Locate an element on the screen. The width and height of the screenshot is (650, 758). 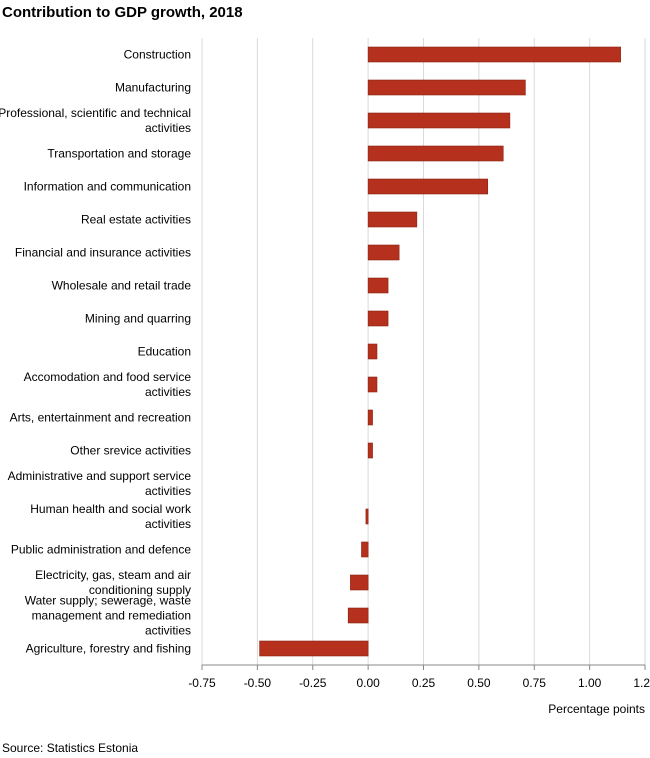
category-label: Other srevice activities is located at coordinates (130, 451).